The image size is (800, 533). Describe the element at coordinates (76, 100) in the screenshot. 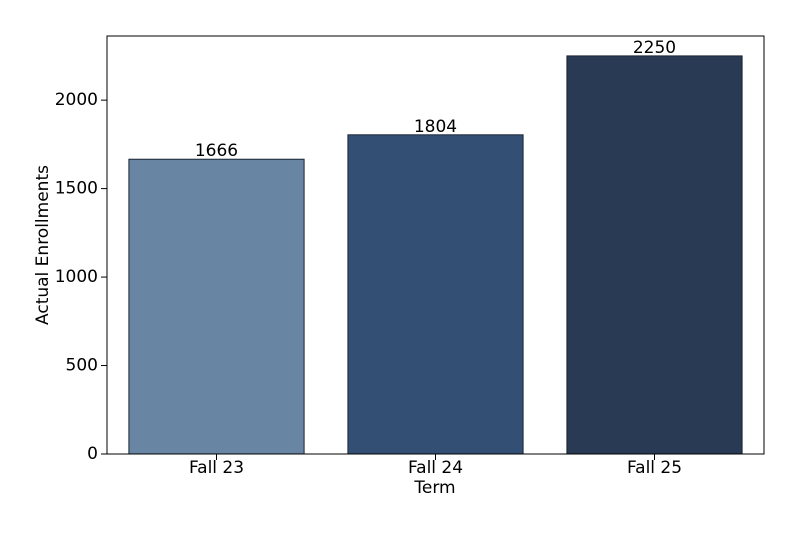

I see `y-tick-label: 2000` at that location.